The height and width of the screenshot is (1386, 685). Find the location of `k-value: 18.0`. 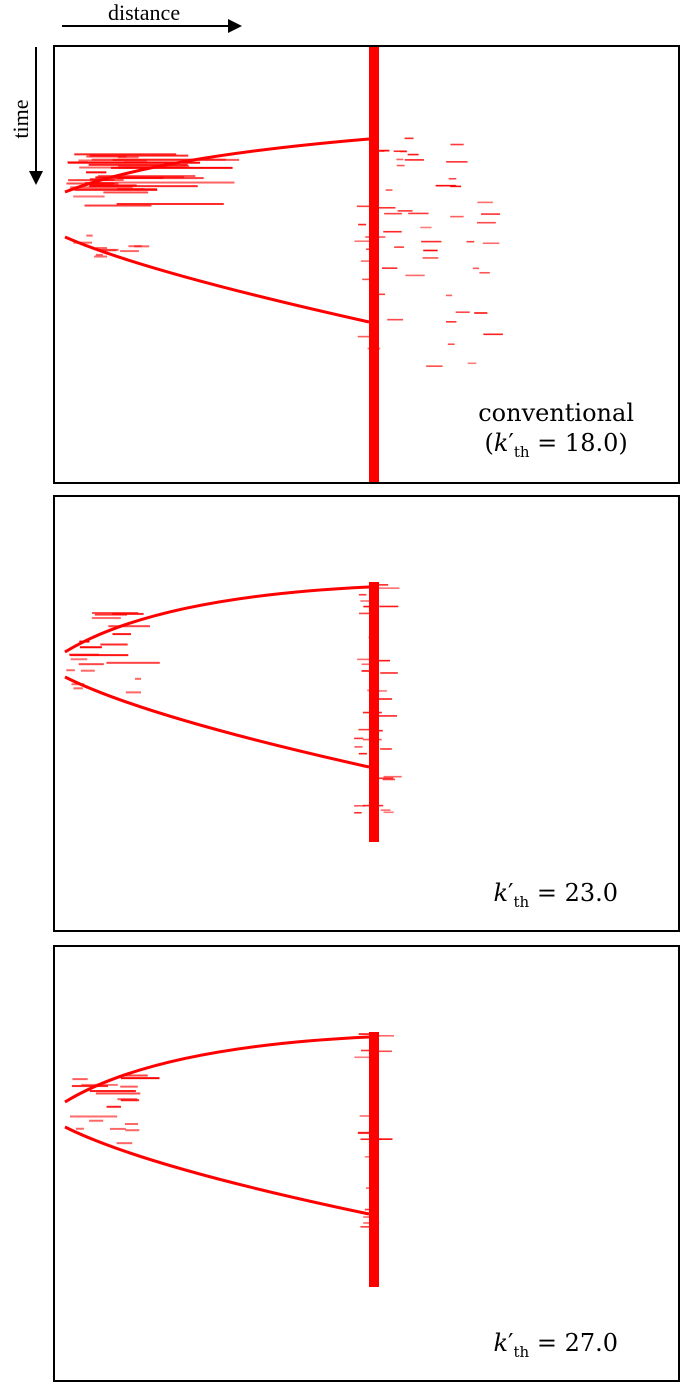

k-value: 18.0 is located at coordinates (591, 443).